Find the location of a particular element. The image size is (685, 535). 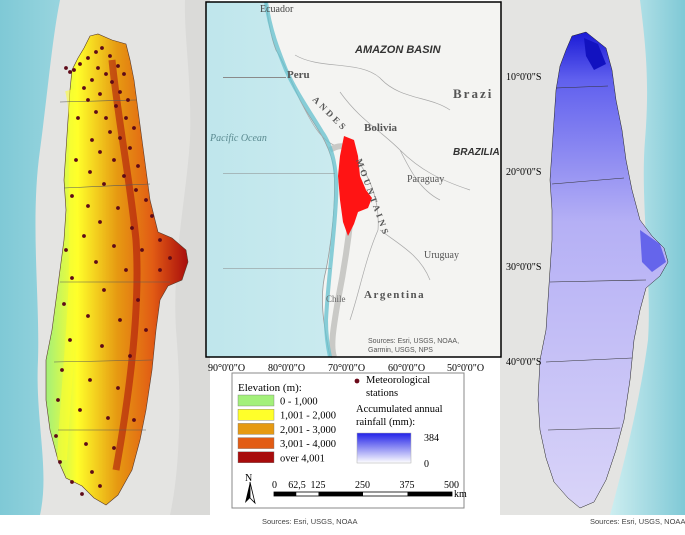

lat-label: 40°0'0"S is located at coordinates (523, 362).